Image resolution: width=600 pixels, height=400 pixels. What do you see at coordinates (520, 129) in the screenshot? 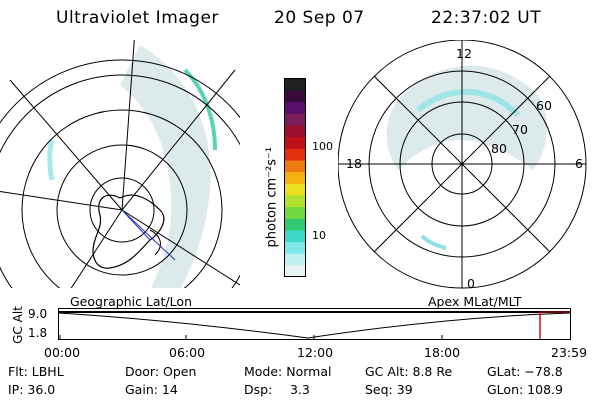
I see `mlat-label-70: 70` at bounding box center [520, 129].